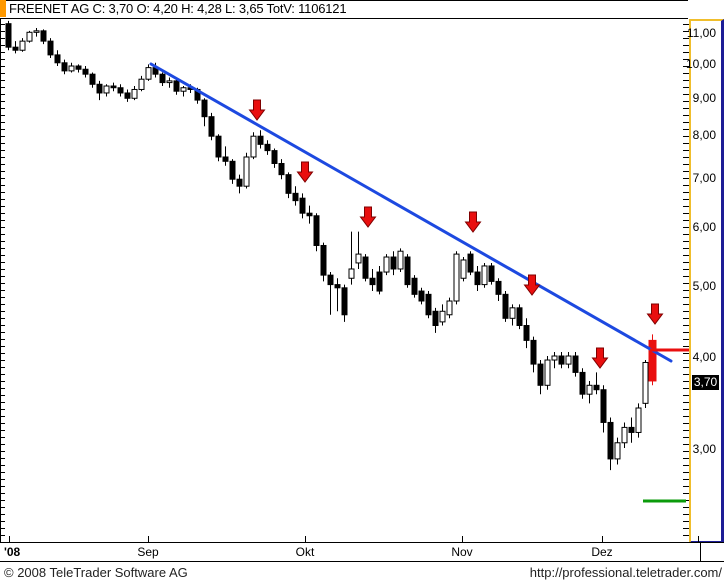 This screenshot has width=724, height=580. I want to click on time-axis, so click(362, 552).